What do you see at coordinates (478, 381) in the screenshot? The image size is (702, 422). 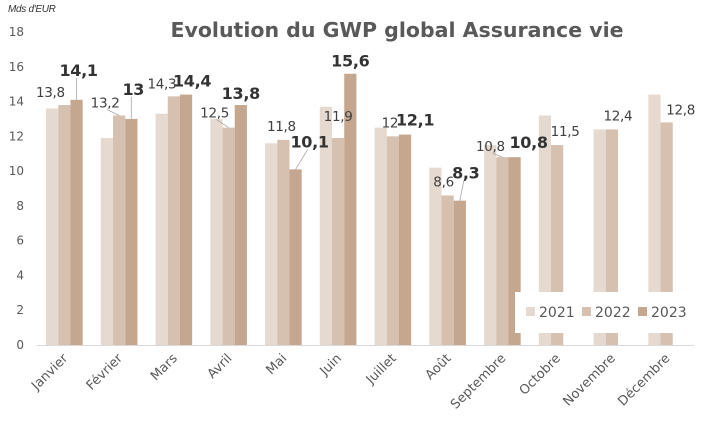 I see `x-tick-label: Septembre` at bounding box center [478, 381].